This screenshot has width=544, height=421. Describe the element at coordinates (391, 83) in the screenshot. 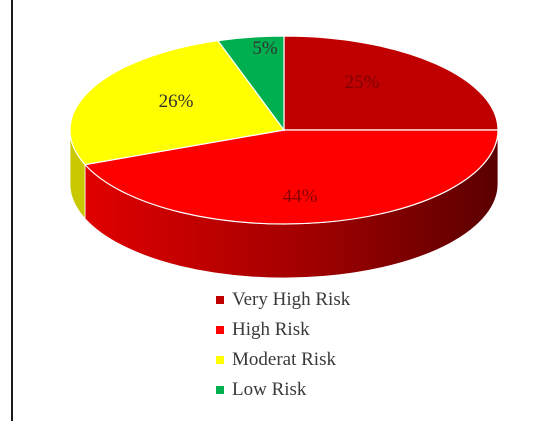

I see `pie-slice-very-high-risk` at that location.